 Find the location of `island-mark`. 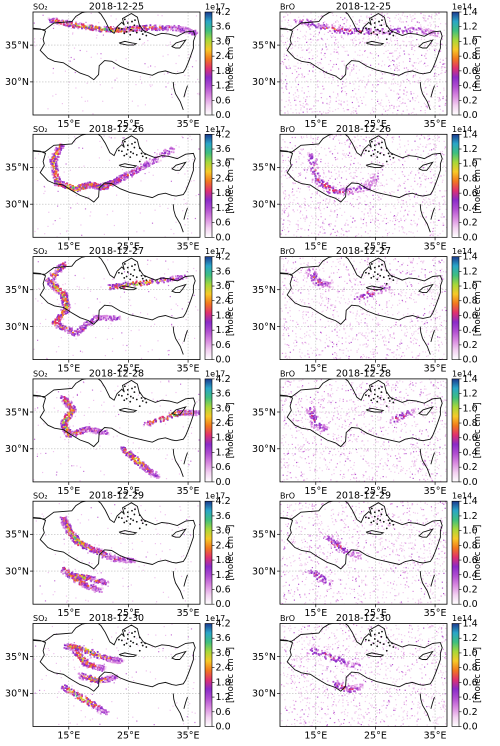

island-mark is located at coordinates (124, 155).